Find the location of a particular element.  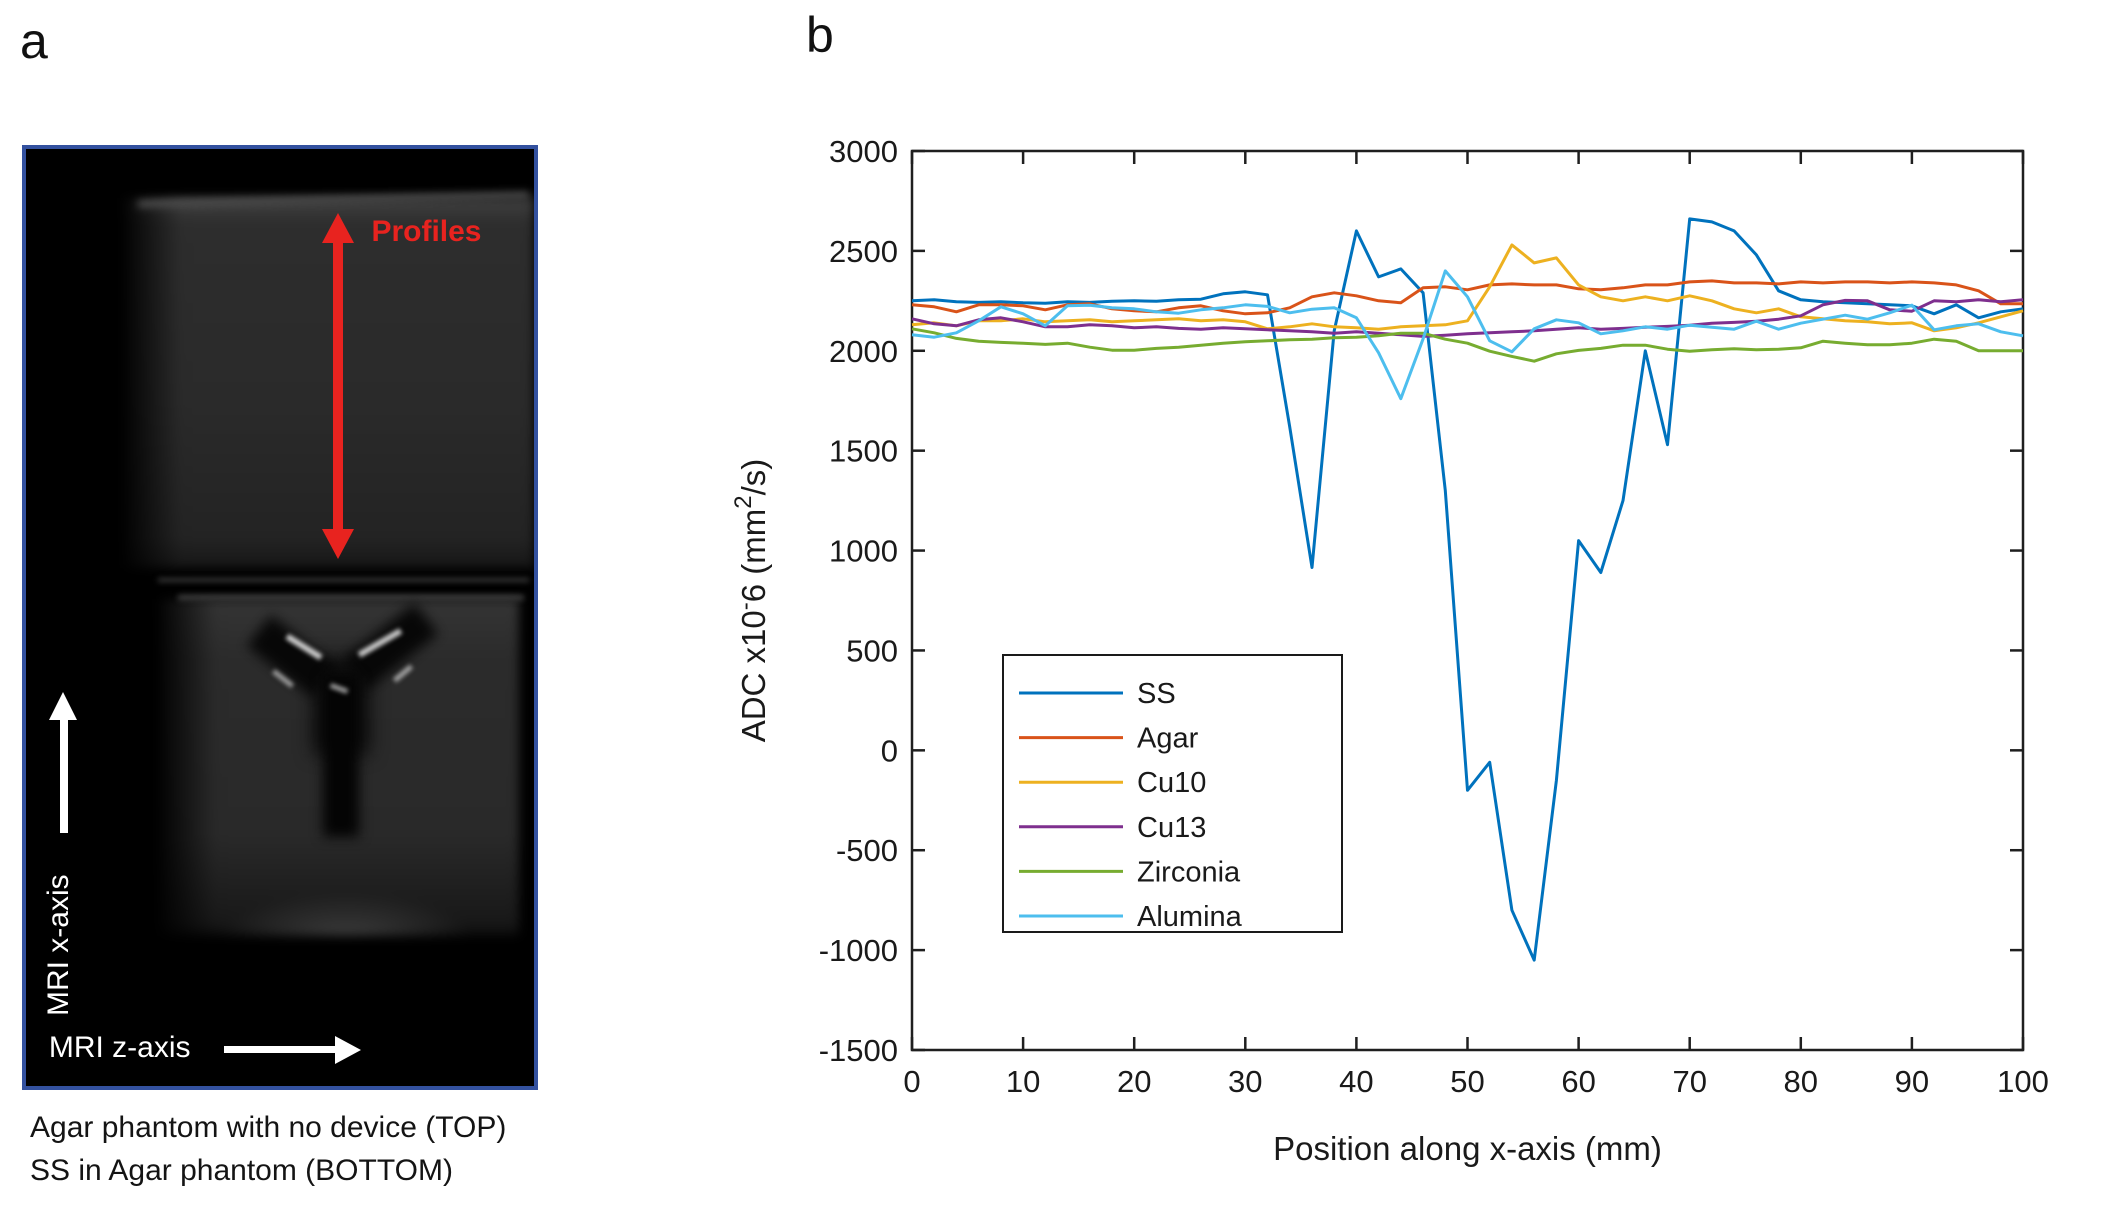

y-tick-label: -1500 is located at coordinates (858, 1050).